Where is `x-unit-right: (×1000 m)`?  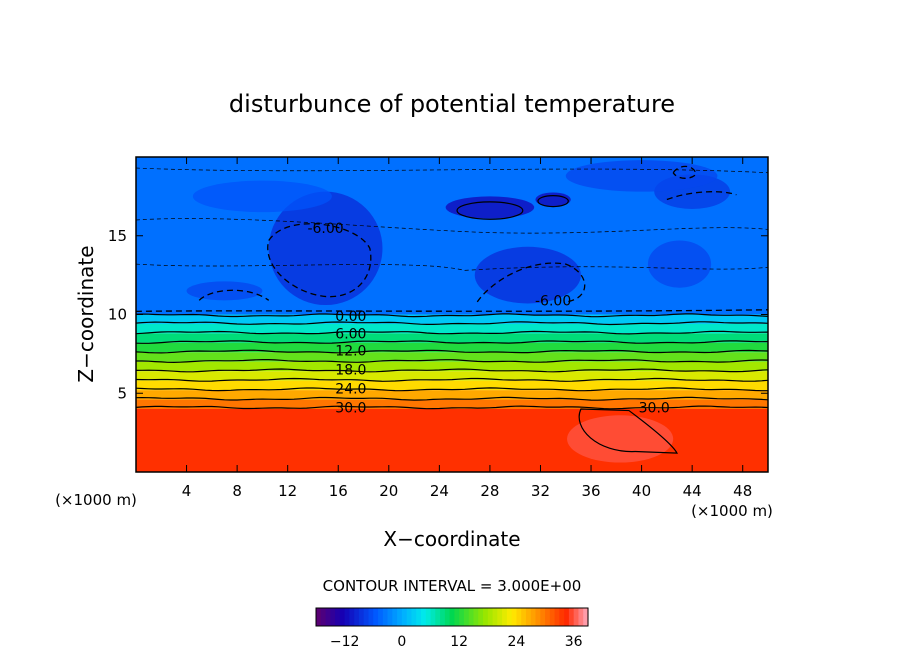
x-unit-right: (×1000 m) is located at coordinates (732, 511).